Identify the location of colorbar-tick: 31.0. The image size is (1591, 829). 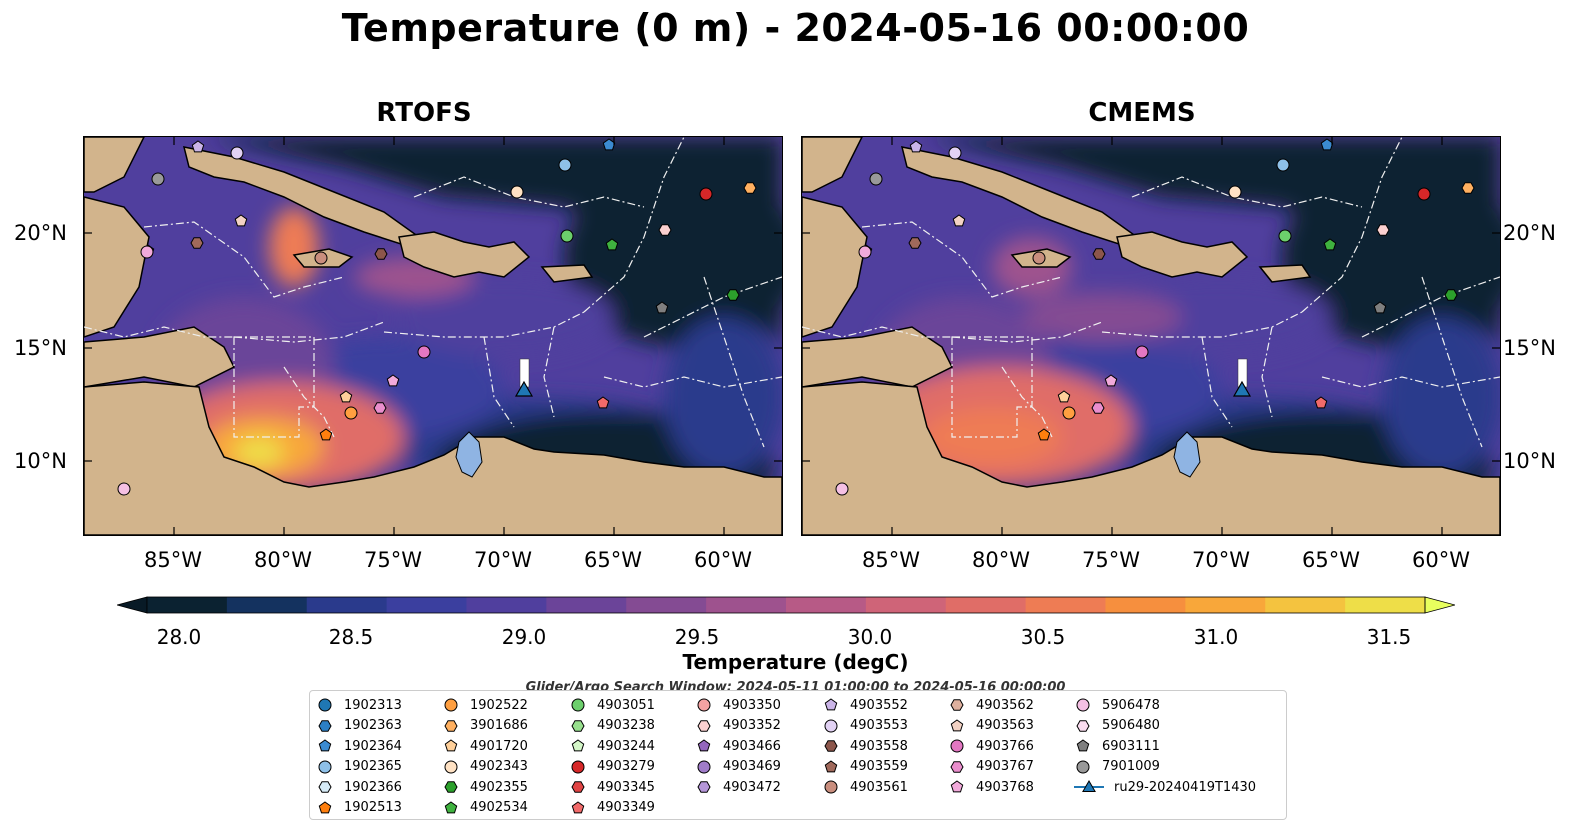
(1216, 637).